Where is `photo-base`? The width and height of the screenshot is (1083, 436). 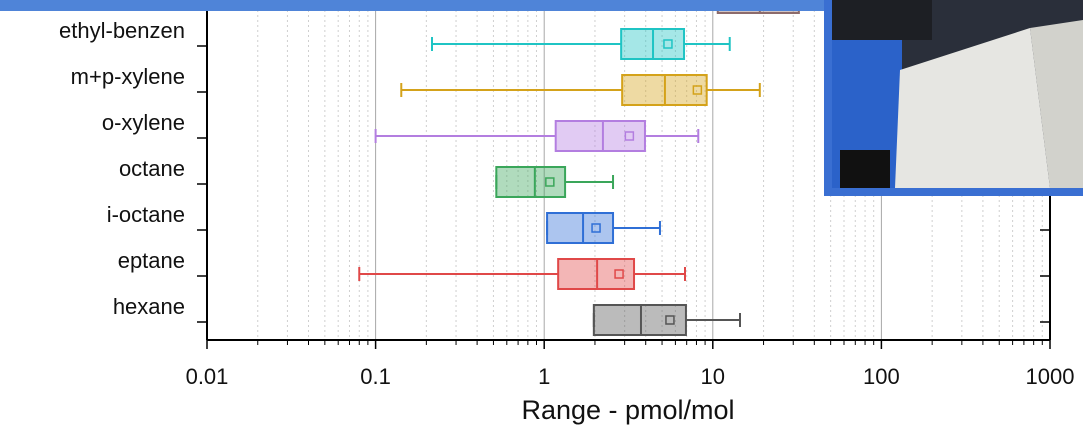
photo-base is located at coordinates (865, 169).